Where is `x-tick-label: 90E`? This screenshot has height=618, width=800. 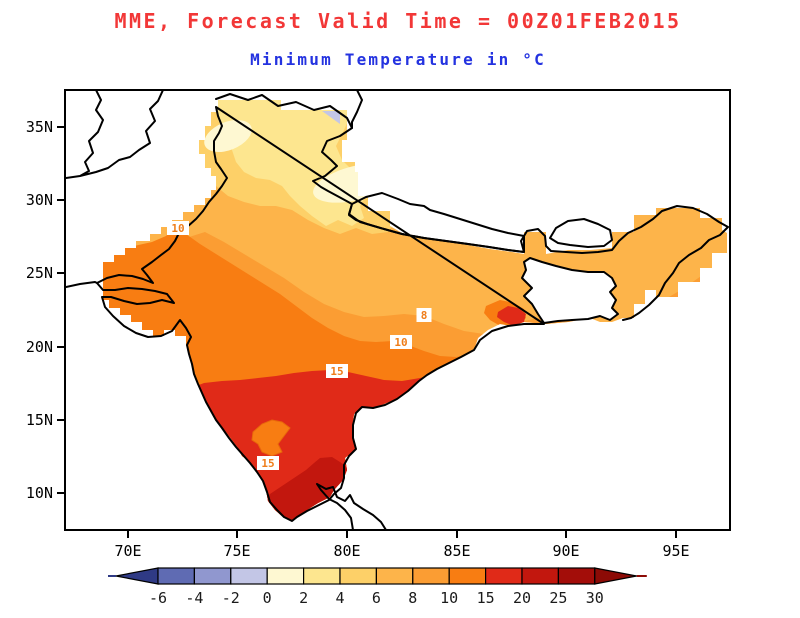
x-tick-label: 90E is located at coordinates (565, 551).